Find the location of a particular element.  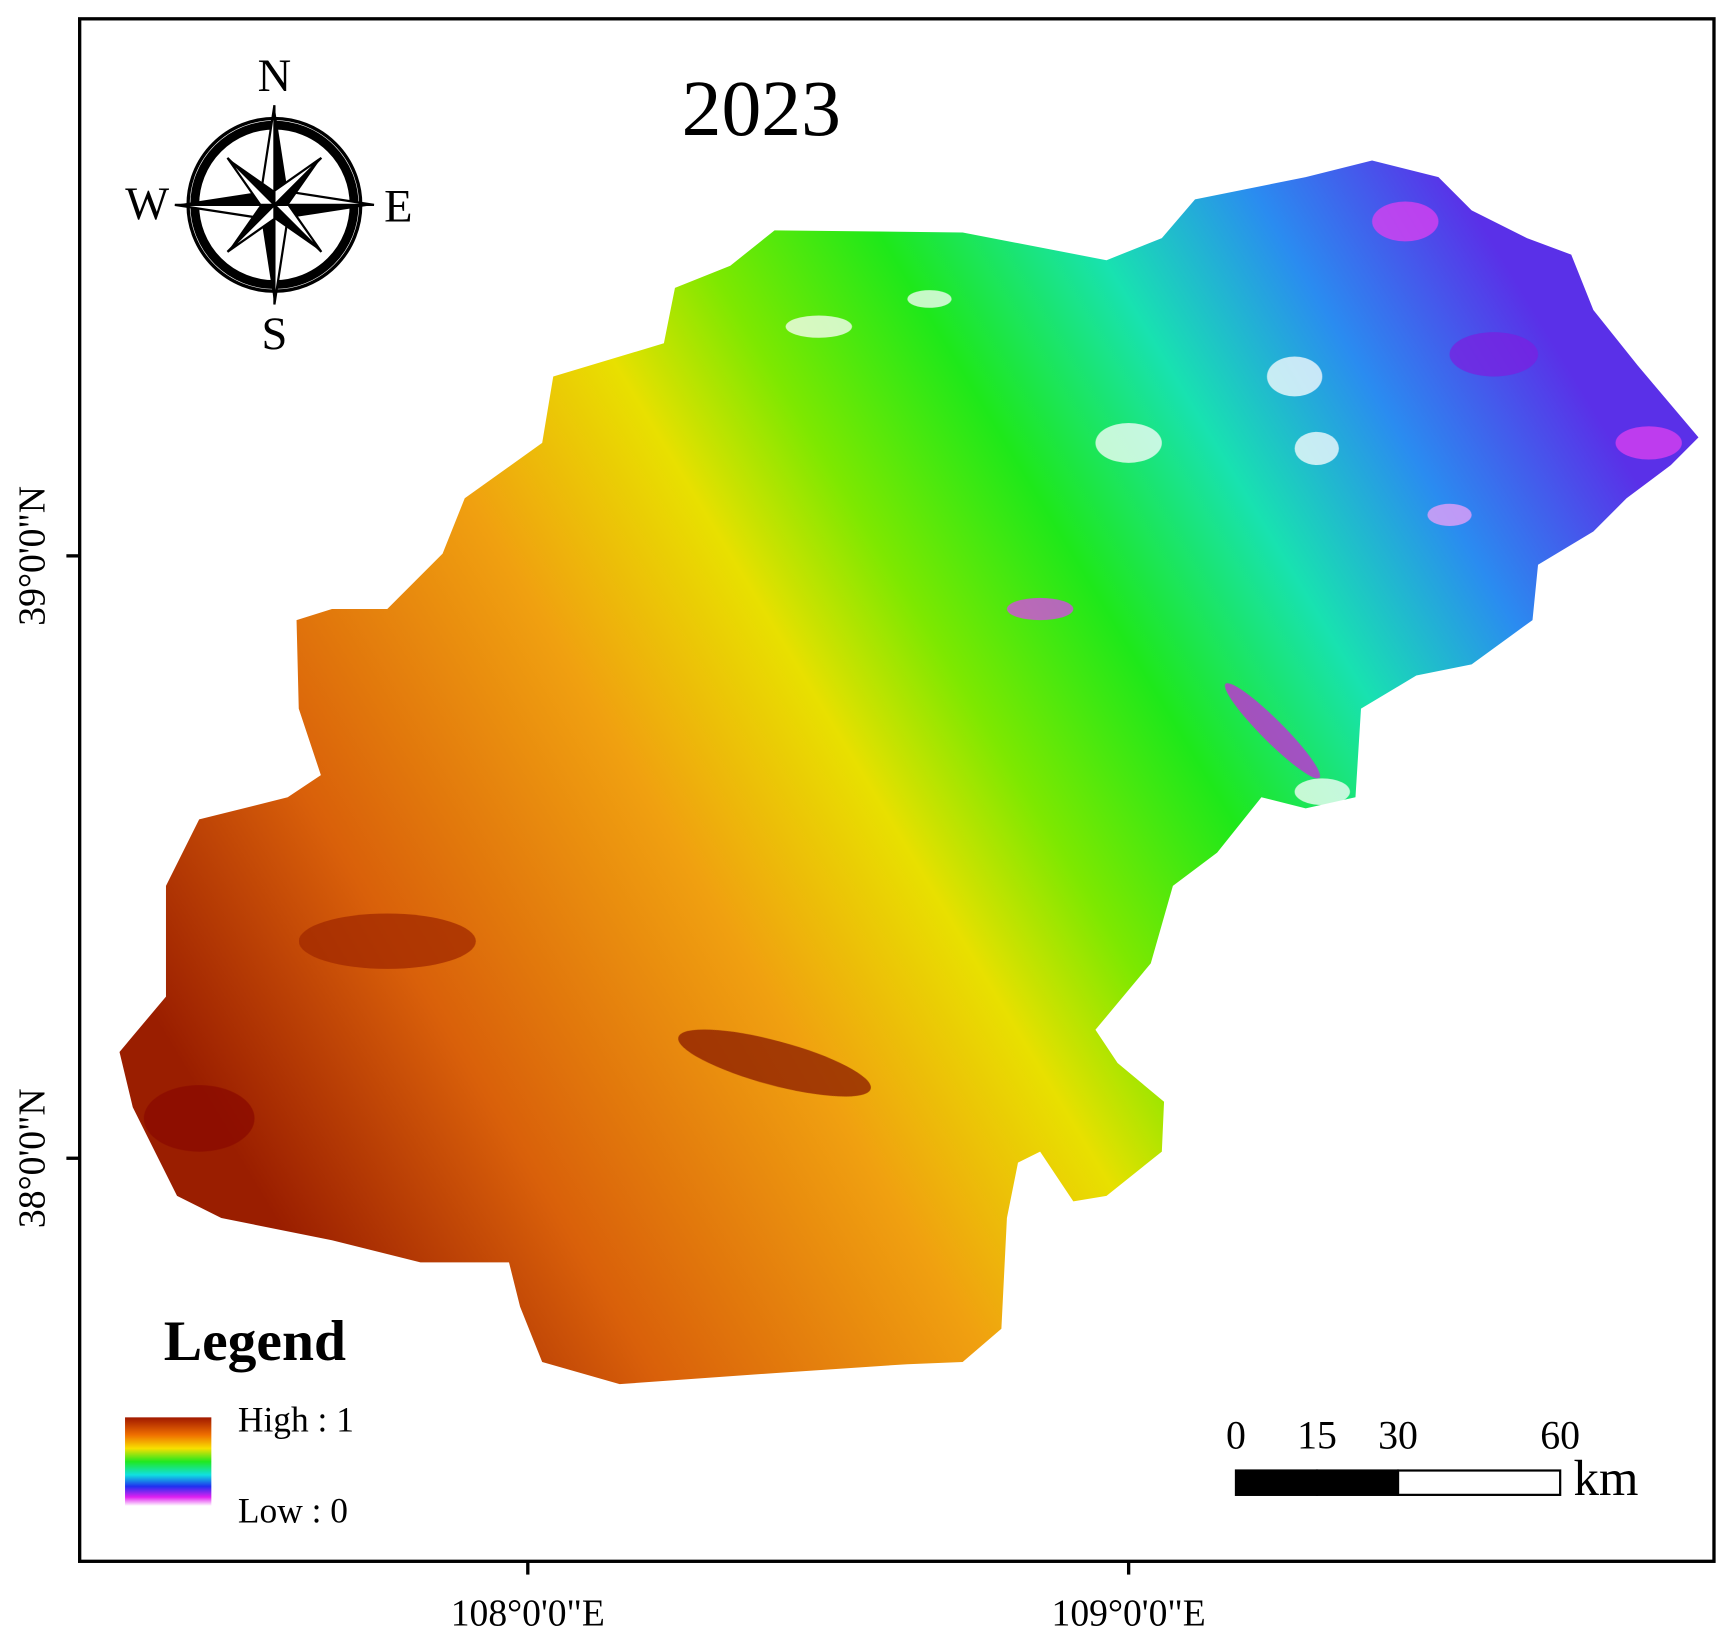

compass-south: S is located at coordinates (274, 334).